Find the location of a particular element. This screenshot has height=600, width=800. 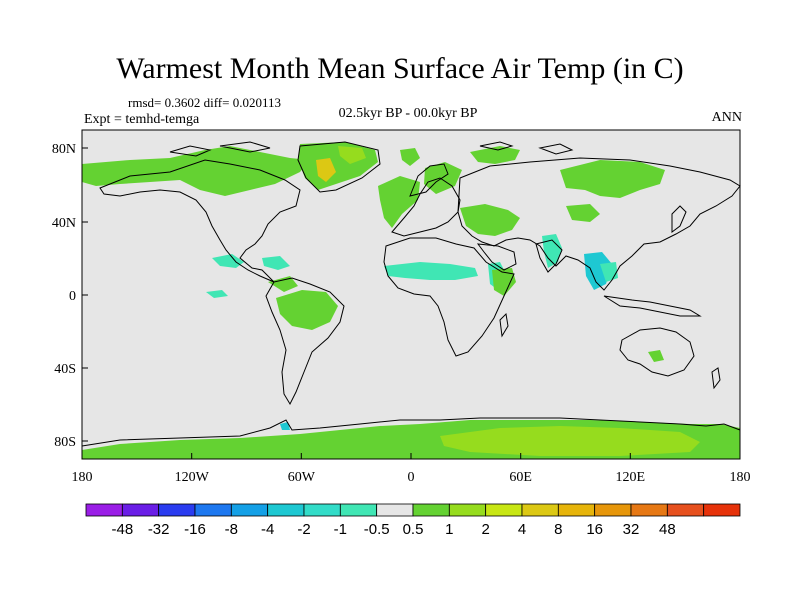

y-tick-label: 80S is located at coordinates (65, 442).